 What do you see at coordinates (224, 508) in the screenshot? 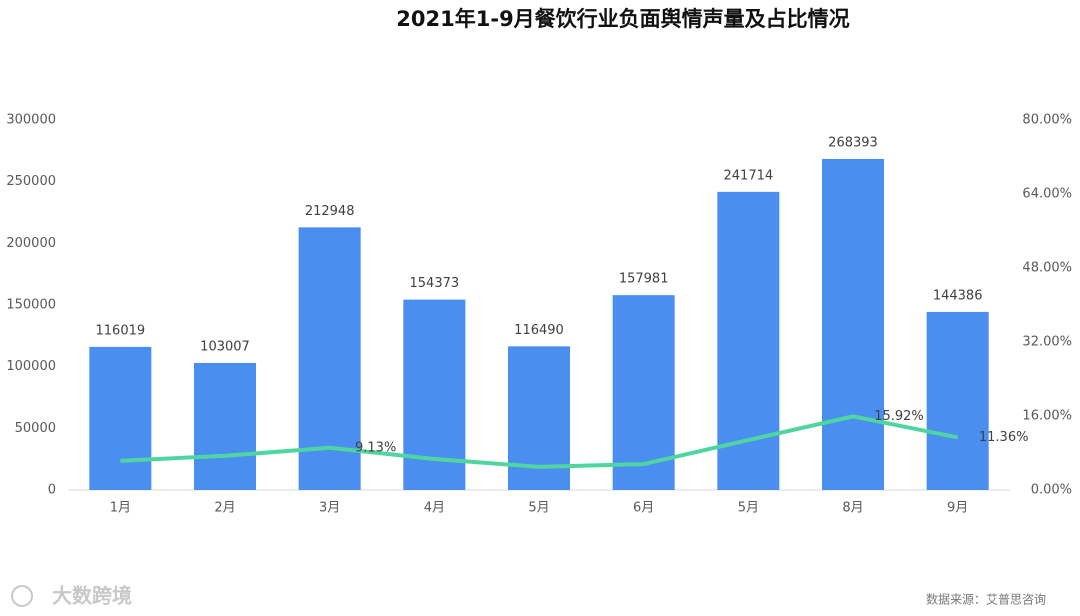
I see `x-tick-label: 2月` at bounding box center [224, 508].